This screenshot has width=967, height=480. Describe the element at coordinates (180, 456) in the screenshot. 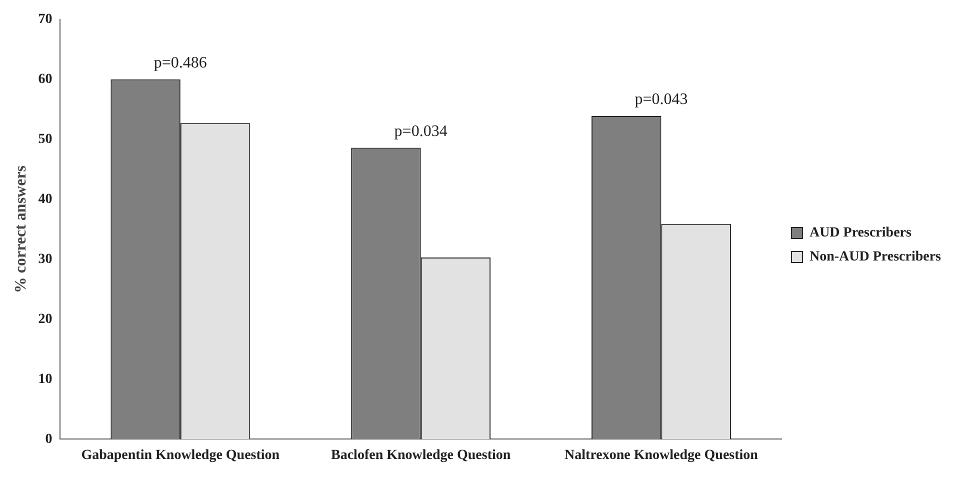

I see `x-tick-label: Gabapentin Knowledge Question` at that location.